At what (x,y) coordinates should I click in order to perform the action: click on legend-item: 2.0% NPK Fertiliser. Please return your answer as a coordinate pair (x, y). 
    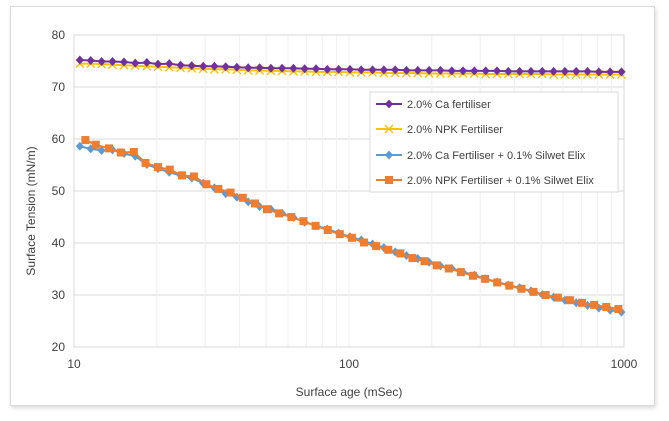
    Looking at the image, I should click on (439, 130).